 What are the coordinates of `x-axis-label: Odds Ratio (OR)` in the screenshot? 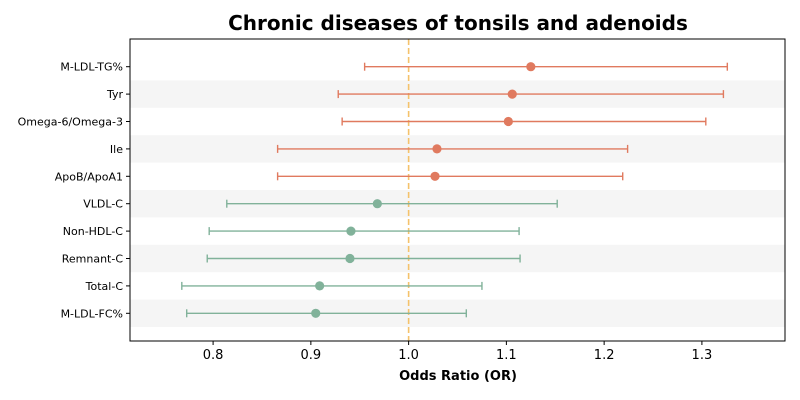 It's located at (458, 376).